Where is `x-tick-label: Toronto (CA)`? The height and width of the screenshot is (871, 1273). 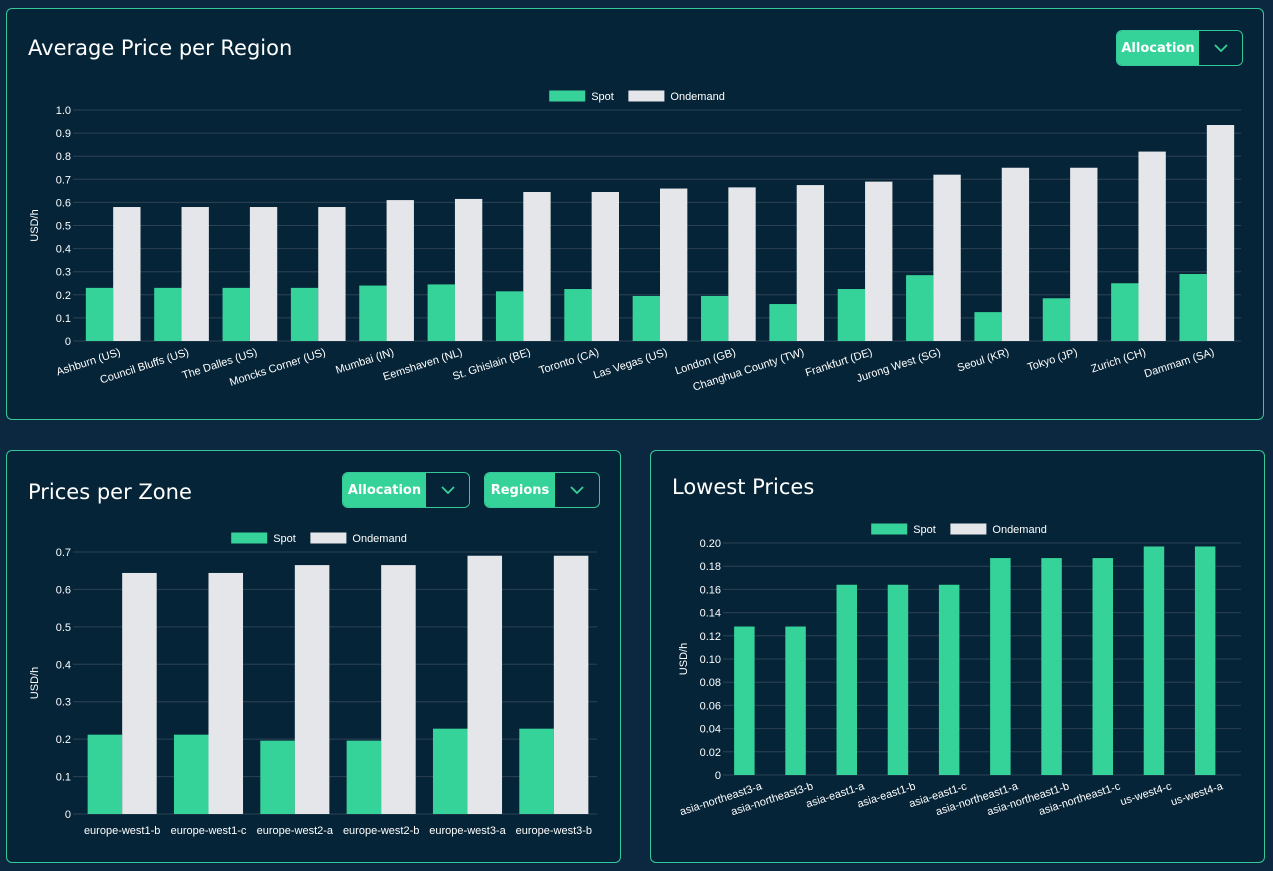
x-tick-label: Toronto (CA) is located at coordinates (569, 361).